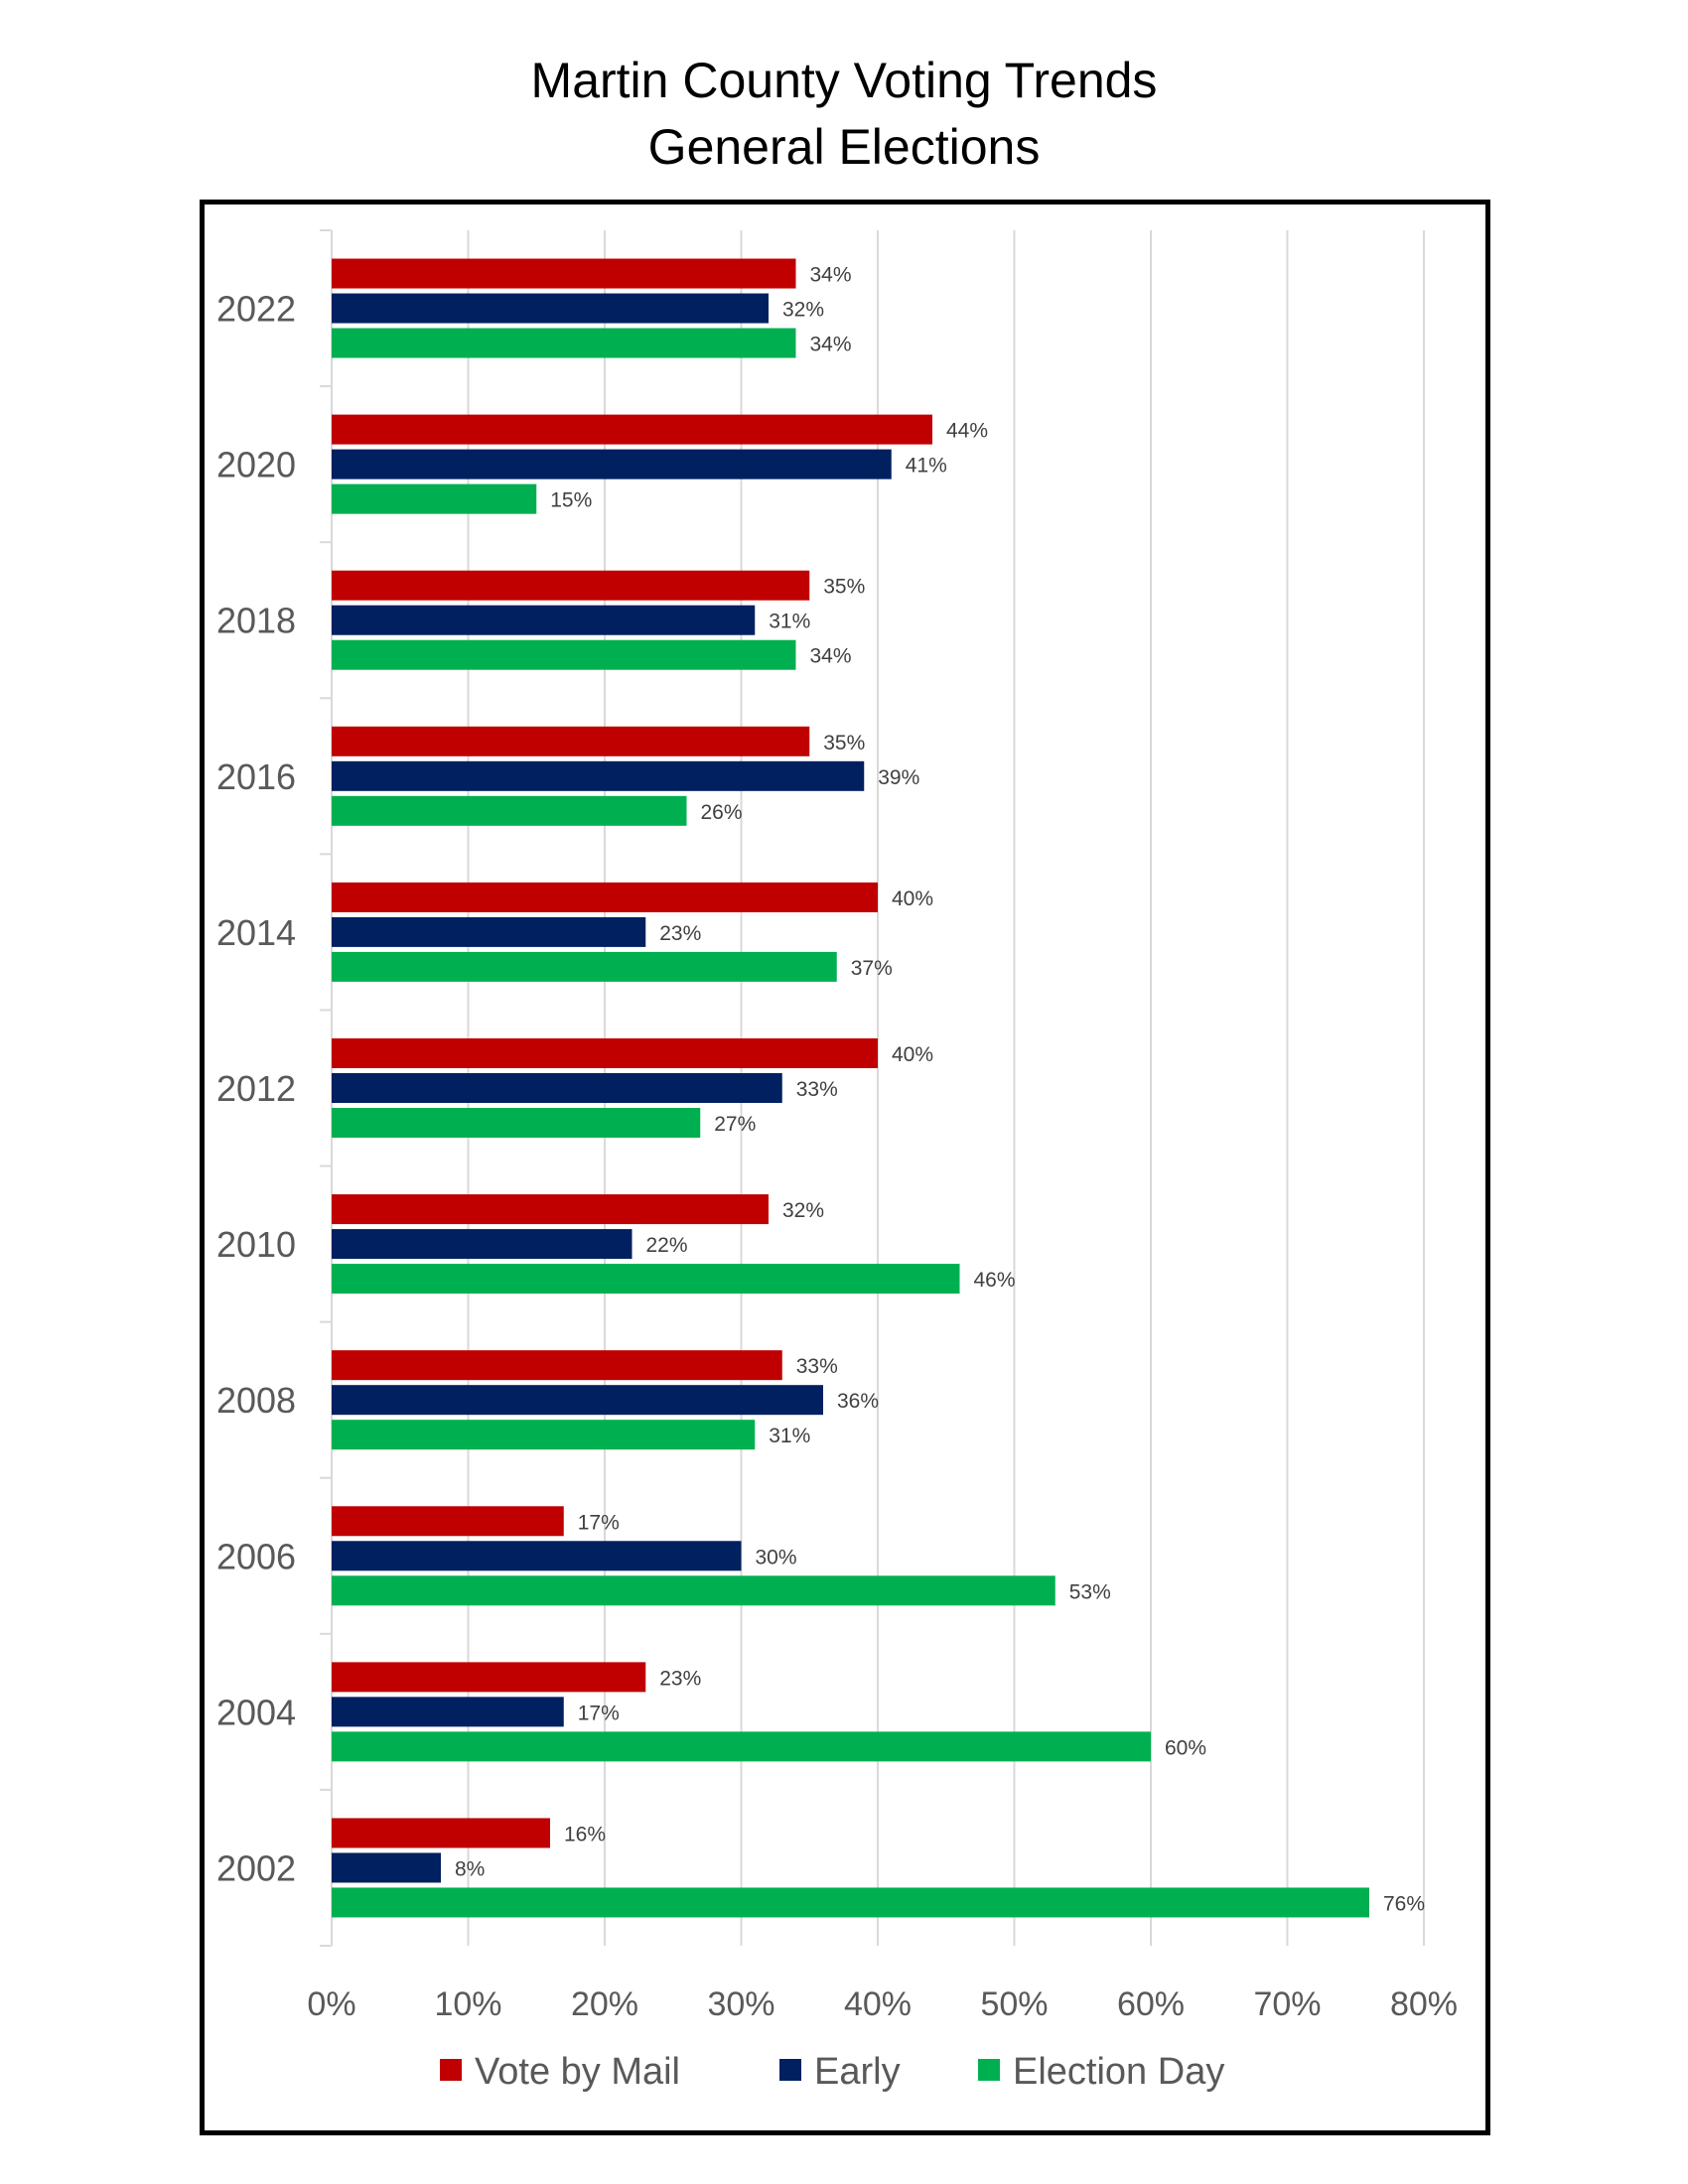 Image resolution: width=1688 pixels, height=2184 pixels. What do you see at coordinates (256, 309) in the screenshot?
I see `year-label: 2022` at bounding box center [256, 309].